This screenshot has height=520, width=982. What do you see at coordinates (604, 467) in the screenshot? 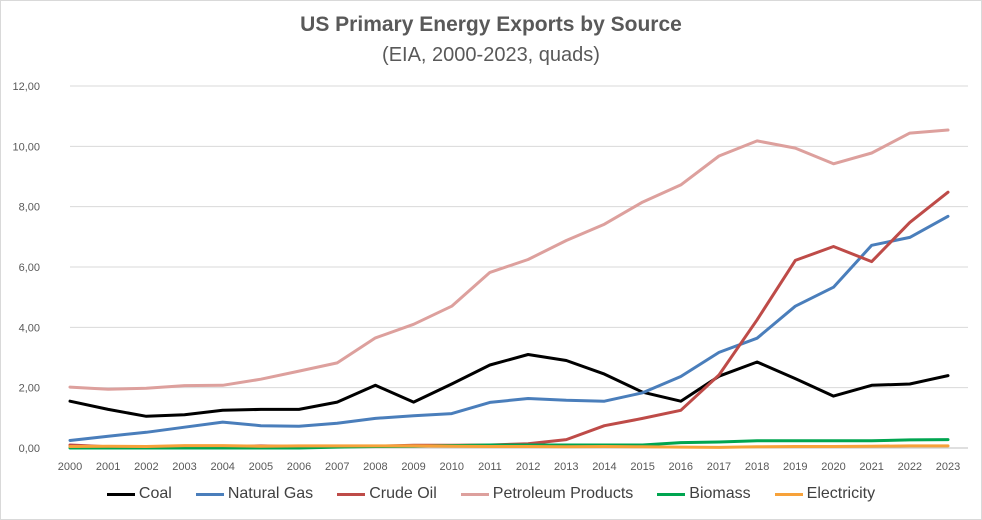
I see `x-tick-label: 2014` at bounding box center [604, 467].